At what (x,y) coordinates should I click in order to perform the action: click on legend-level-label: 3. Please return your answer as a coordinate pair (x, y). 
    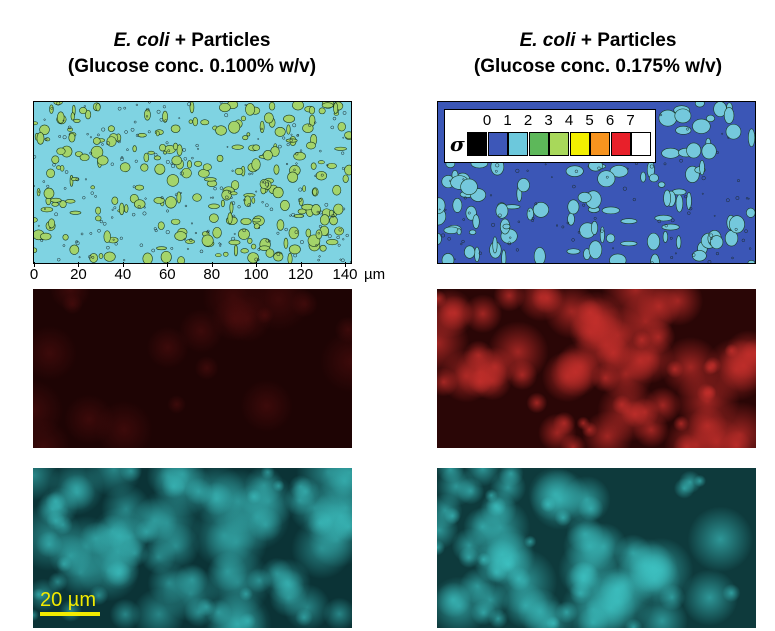
    Looking at the image, I should click on (548, 120).